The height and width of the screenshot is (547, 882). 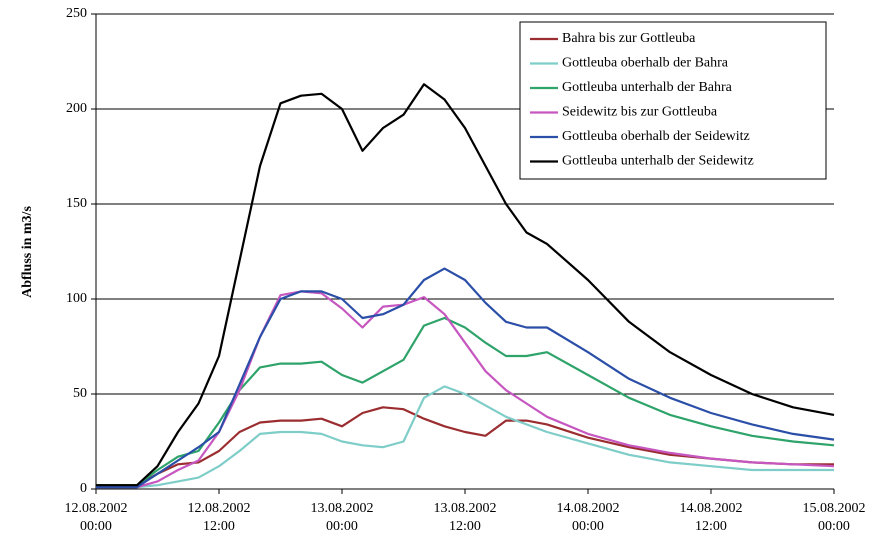 I want to click on legend-label: Gottleuba oberhalb der Seidewitz, so click(x=656, y=136).